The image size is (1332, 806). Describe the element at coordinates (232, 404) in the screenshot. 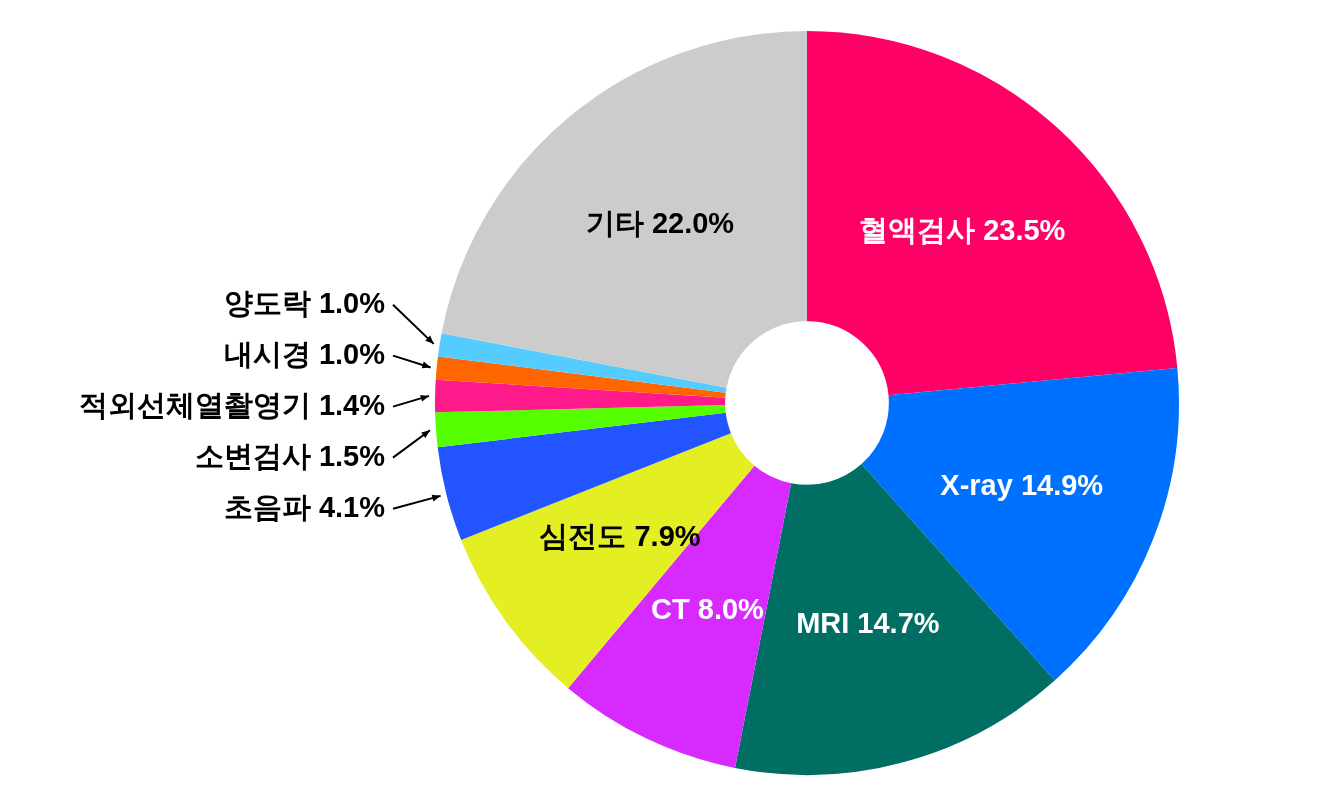

I see `slice-label: 적외선체열촬영기 1.4%` at that location.